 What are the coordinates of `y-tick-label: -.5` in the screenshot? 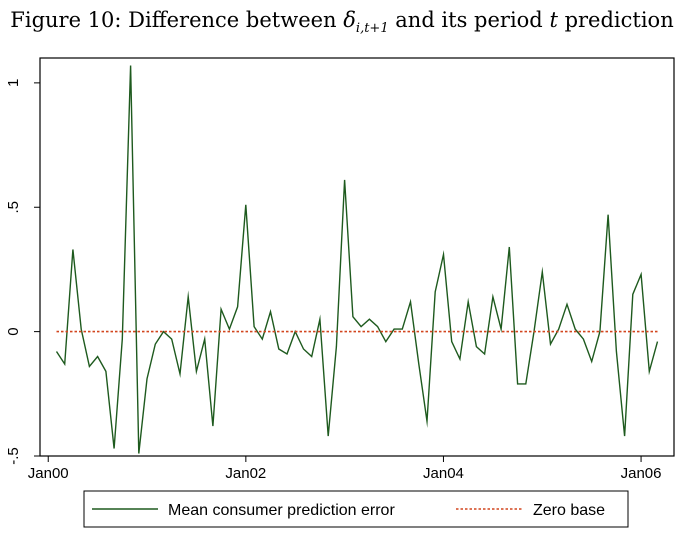 It's located at (13, 456).